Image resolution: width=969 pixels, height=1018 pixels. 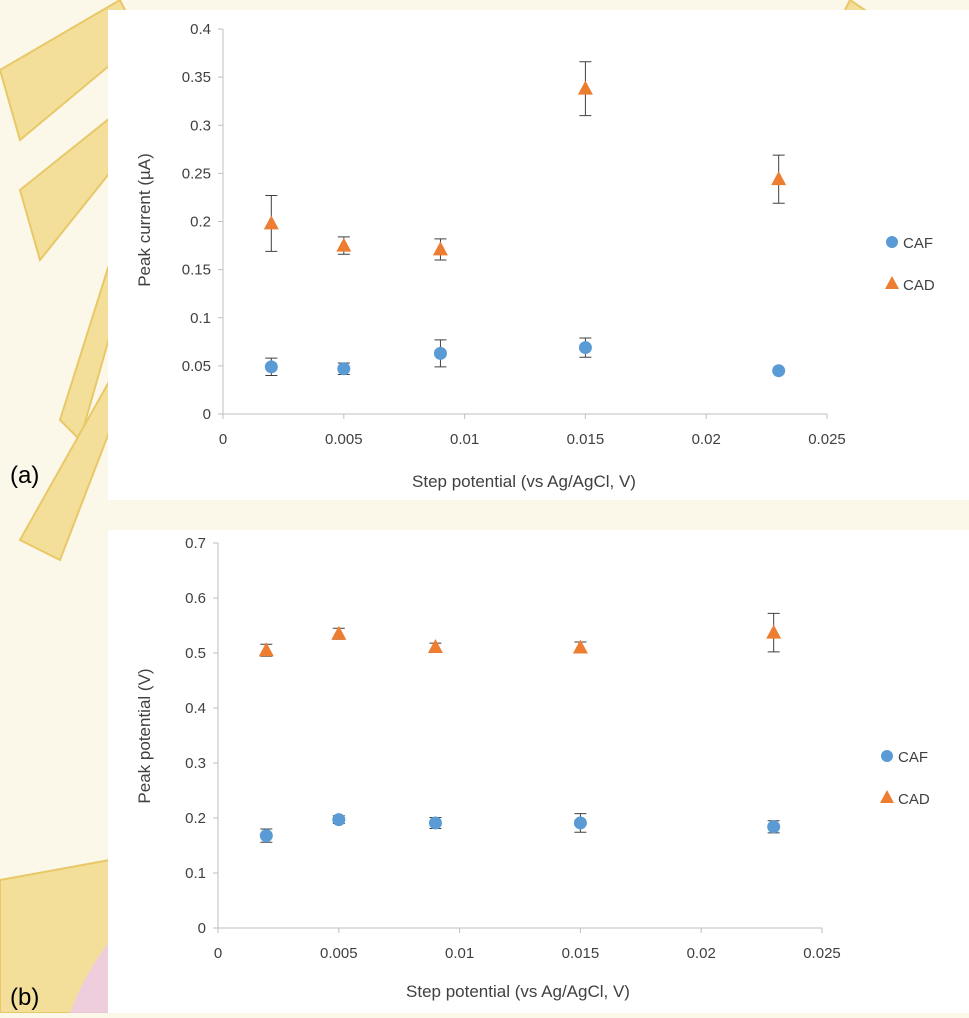 What do you see at coordinates (25, 475) in the screenshot?
I see `panel-label-a: (a)` at bounding box center [25, 475].